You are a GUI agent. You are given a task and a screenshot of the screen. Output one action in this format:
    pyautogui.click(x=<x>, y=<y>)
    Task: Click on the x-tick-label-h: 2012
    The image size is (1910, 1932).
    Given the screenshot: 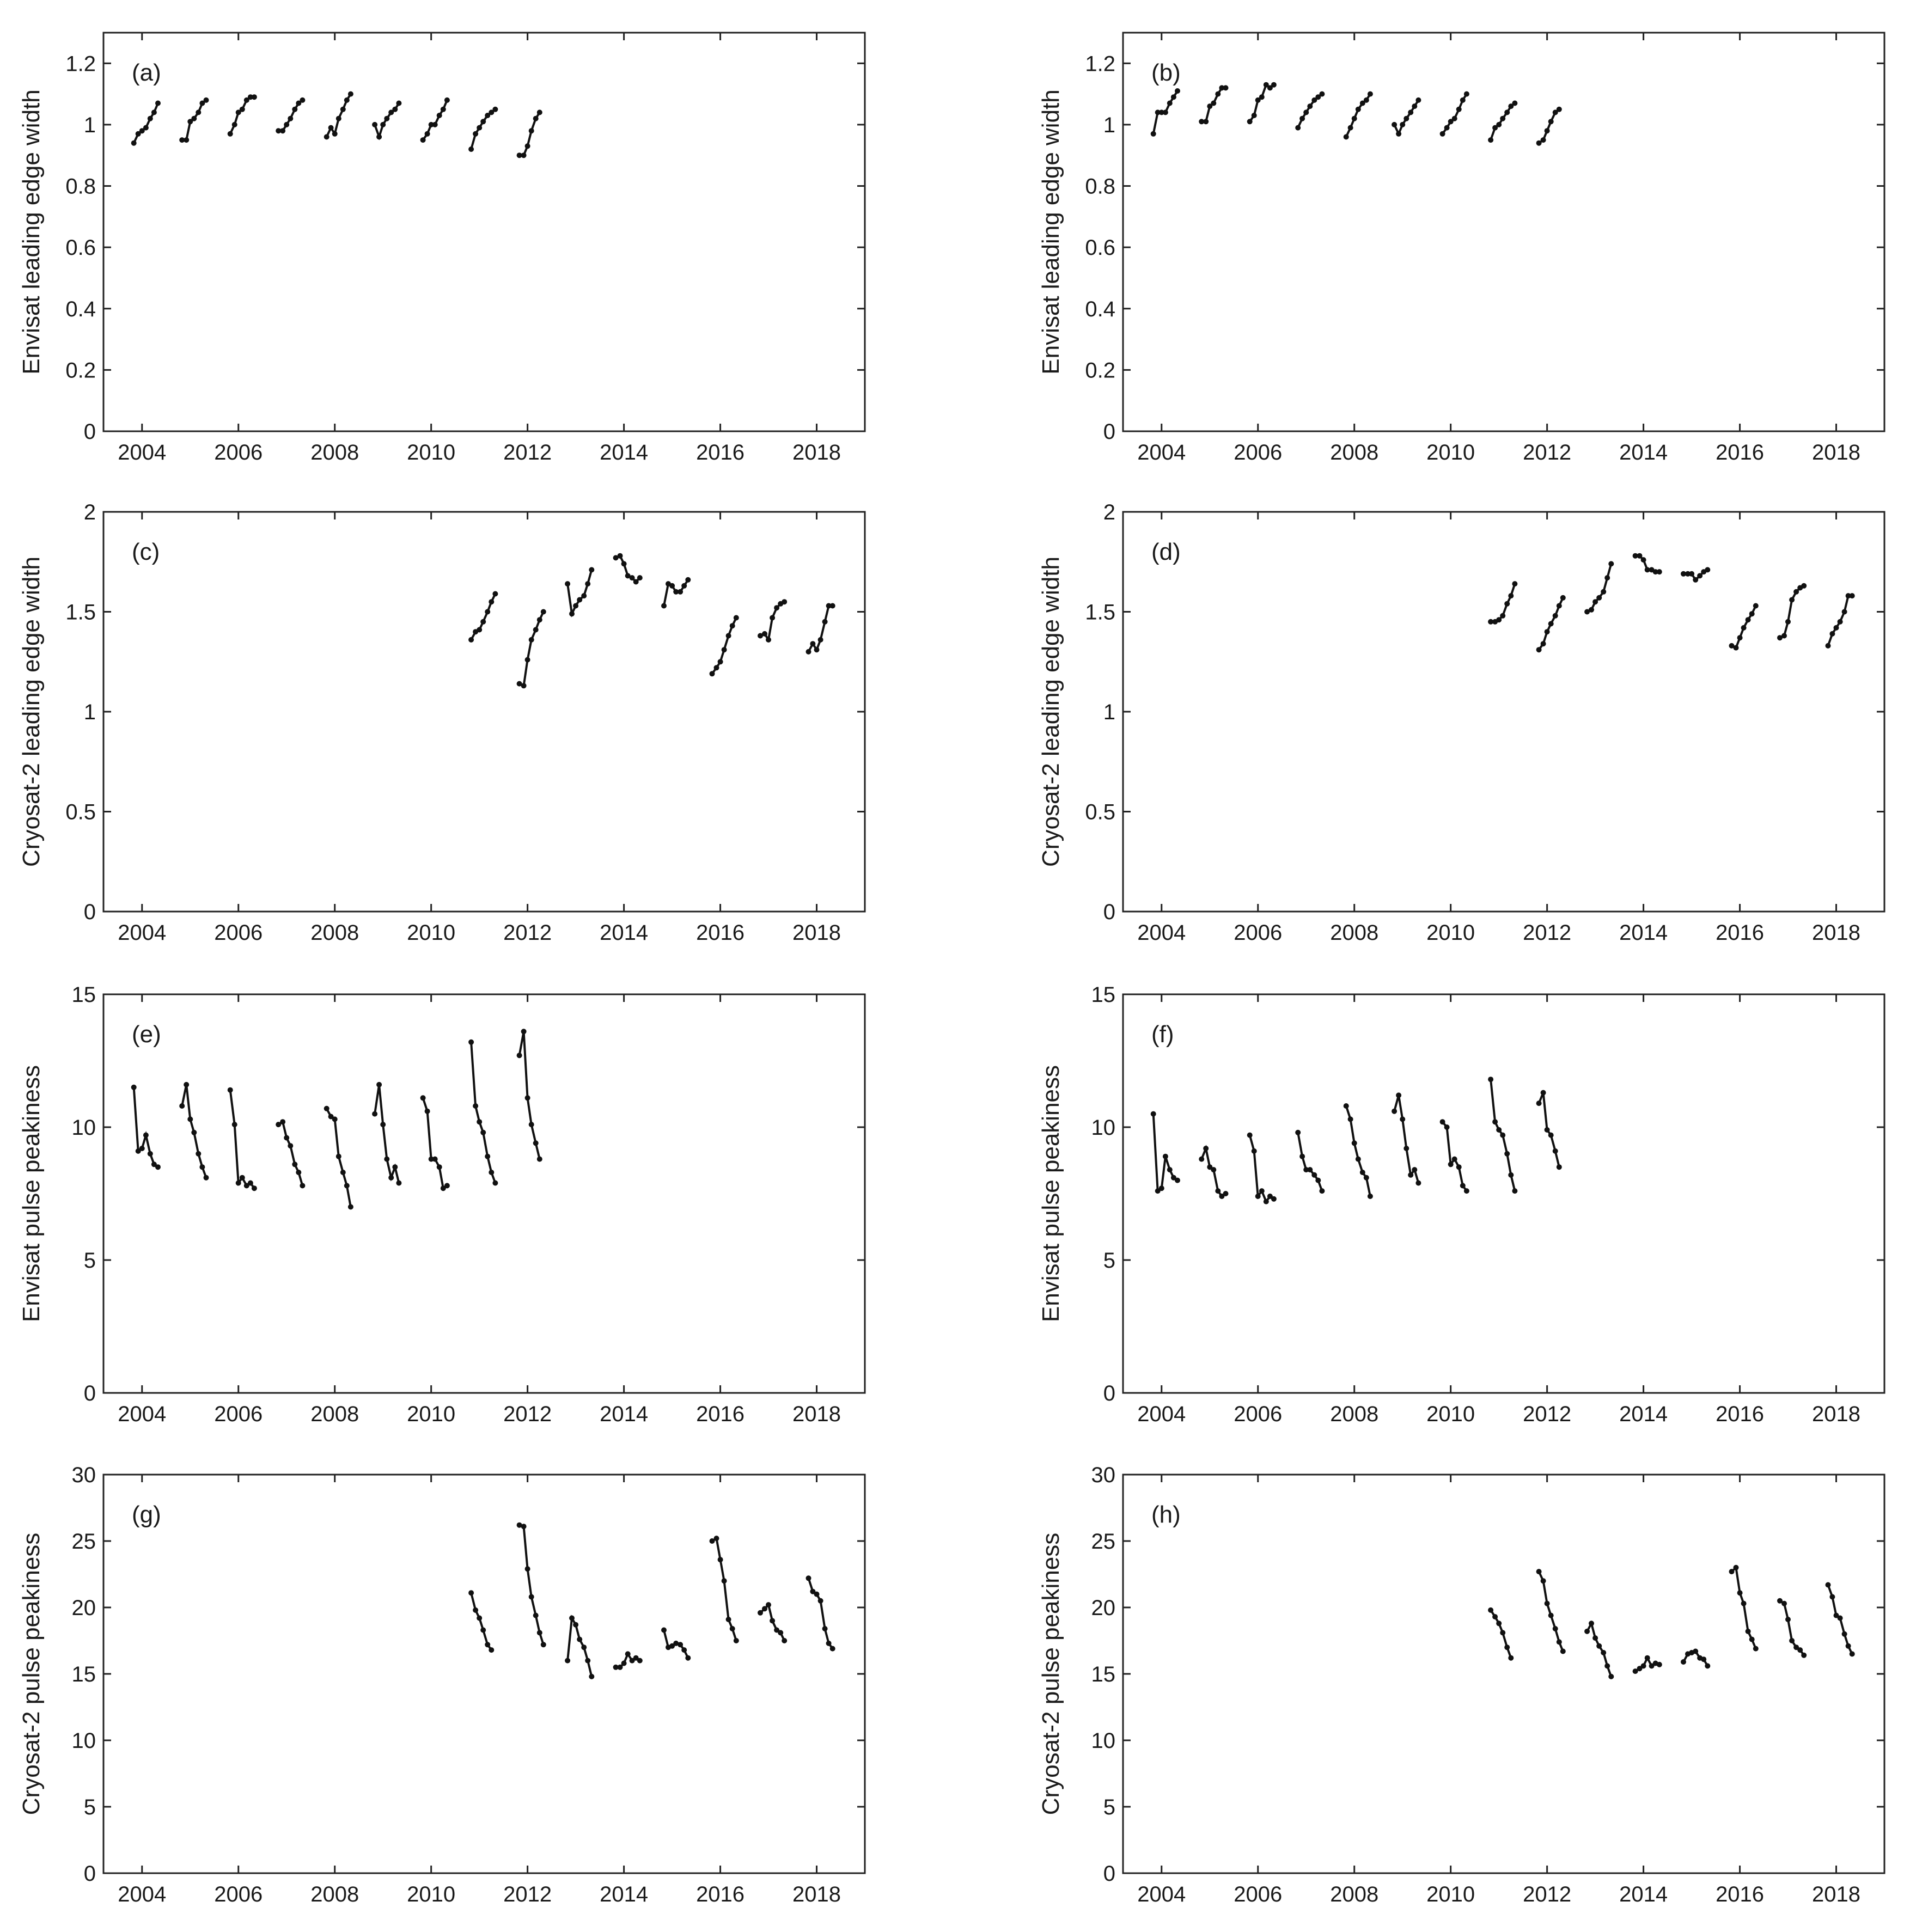 What is the action you would take?
    pyautogui.click(x=1547, y=1894)
    